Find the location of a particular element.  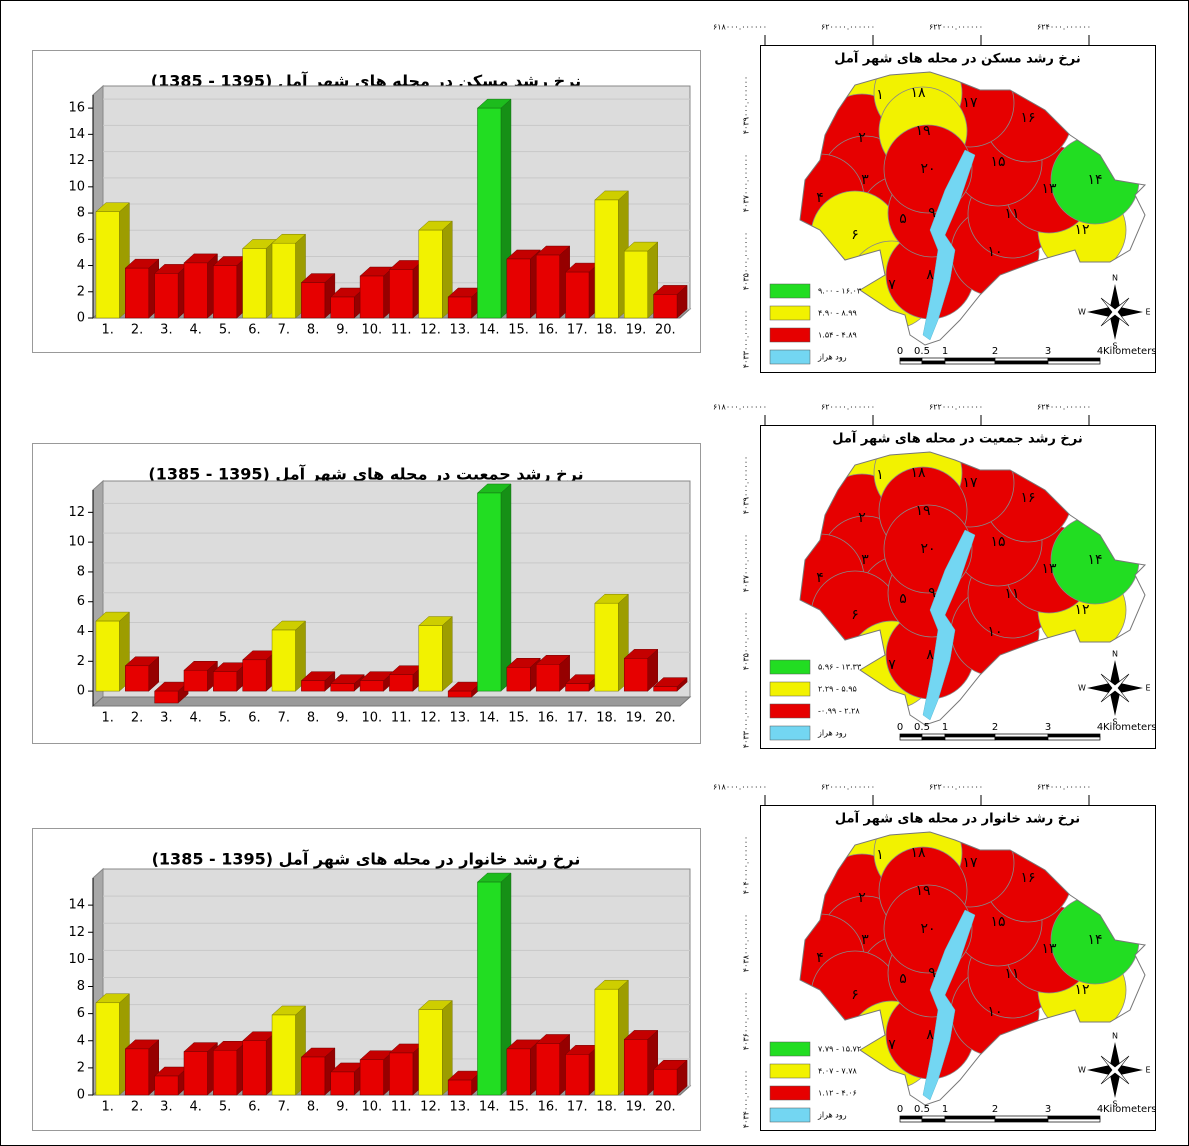

x-tick-label: 4. is located at coordinates (196, 330).